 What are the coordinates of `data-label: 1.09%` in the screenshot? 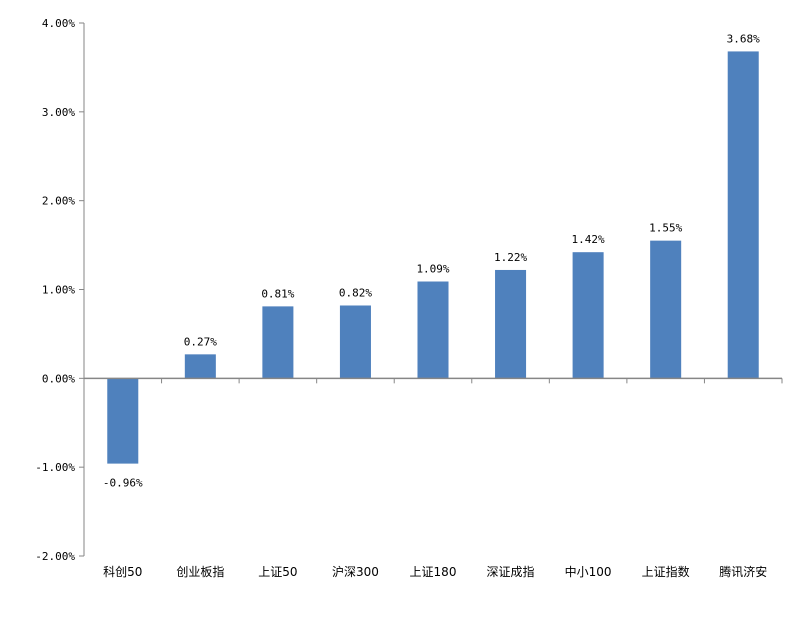 It's located at (432, 269).